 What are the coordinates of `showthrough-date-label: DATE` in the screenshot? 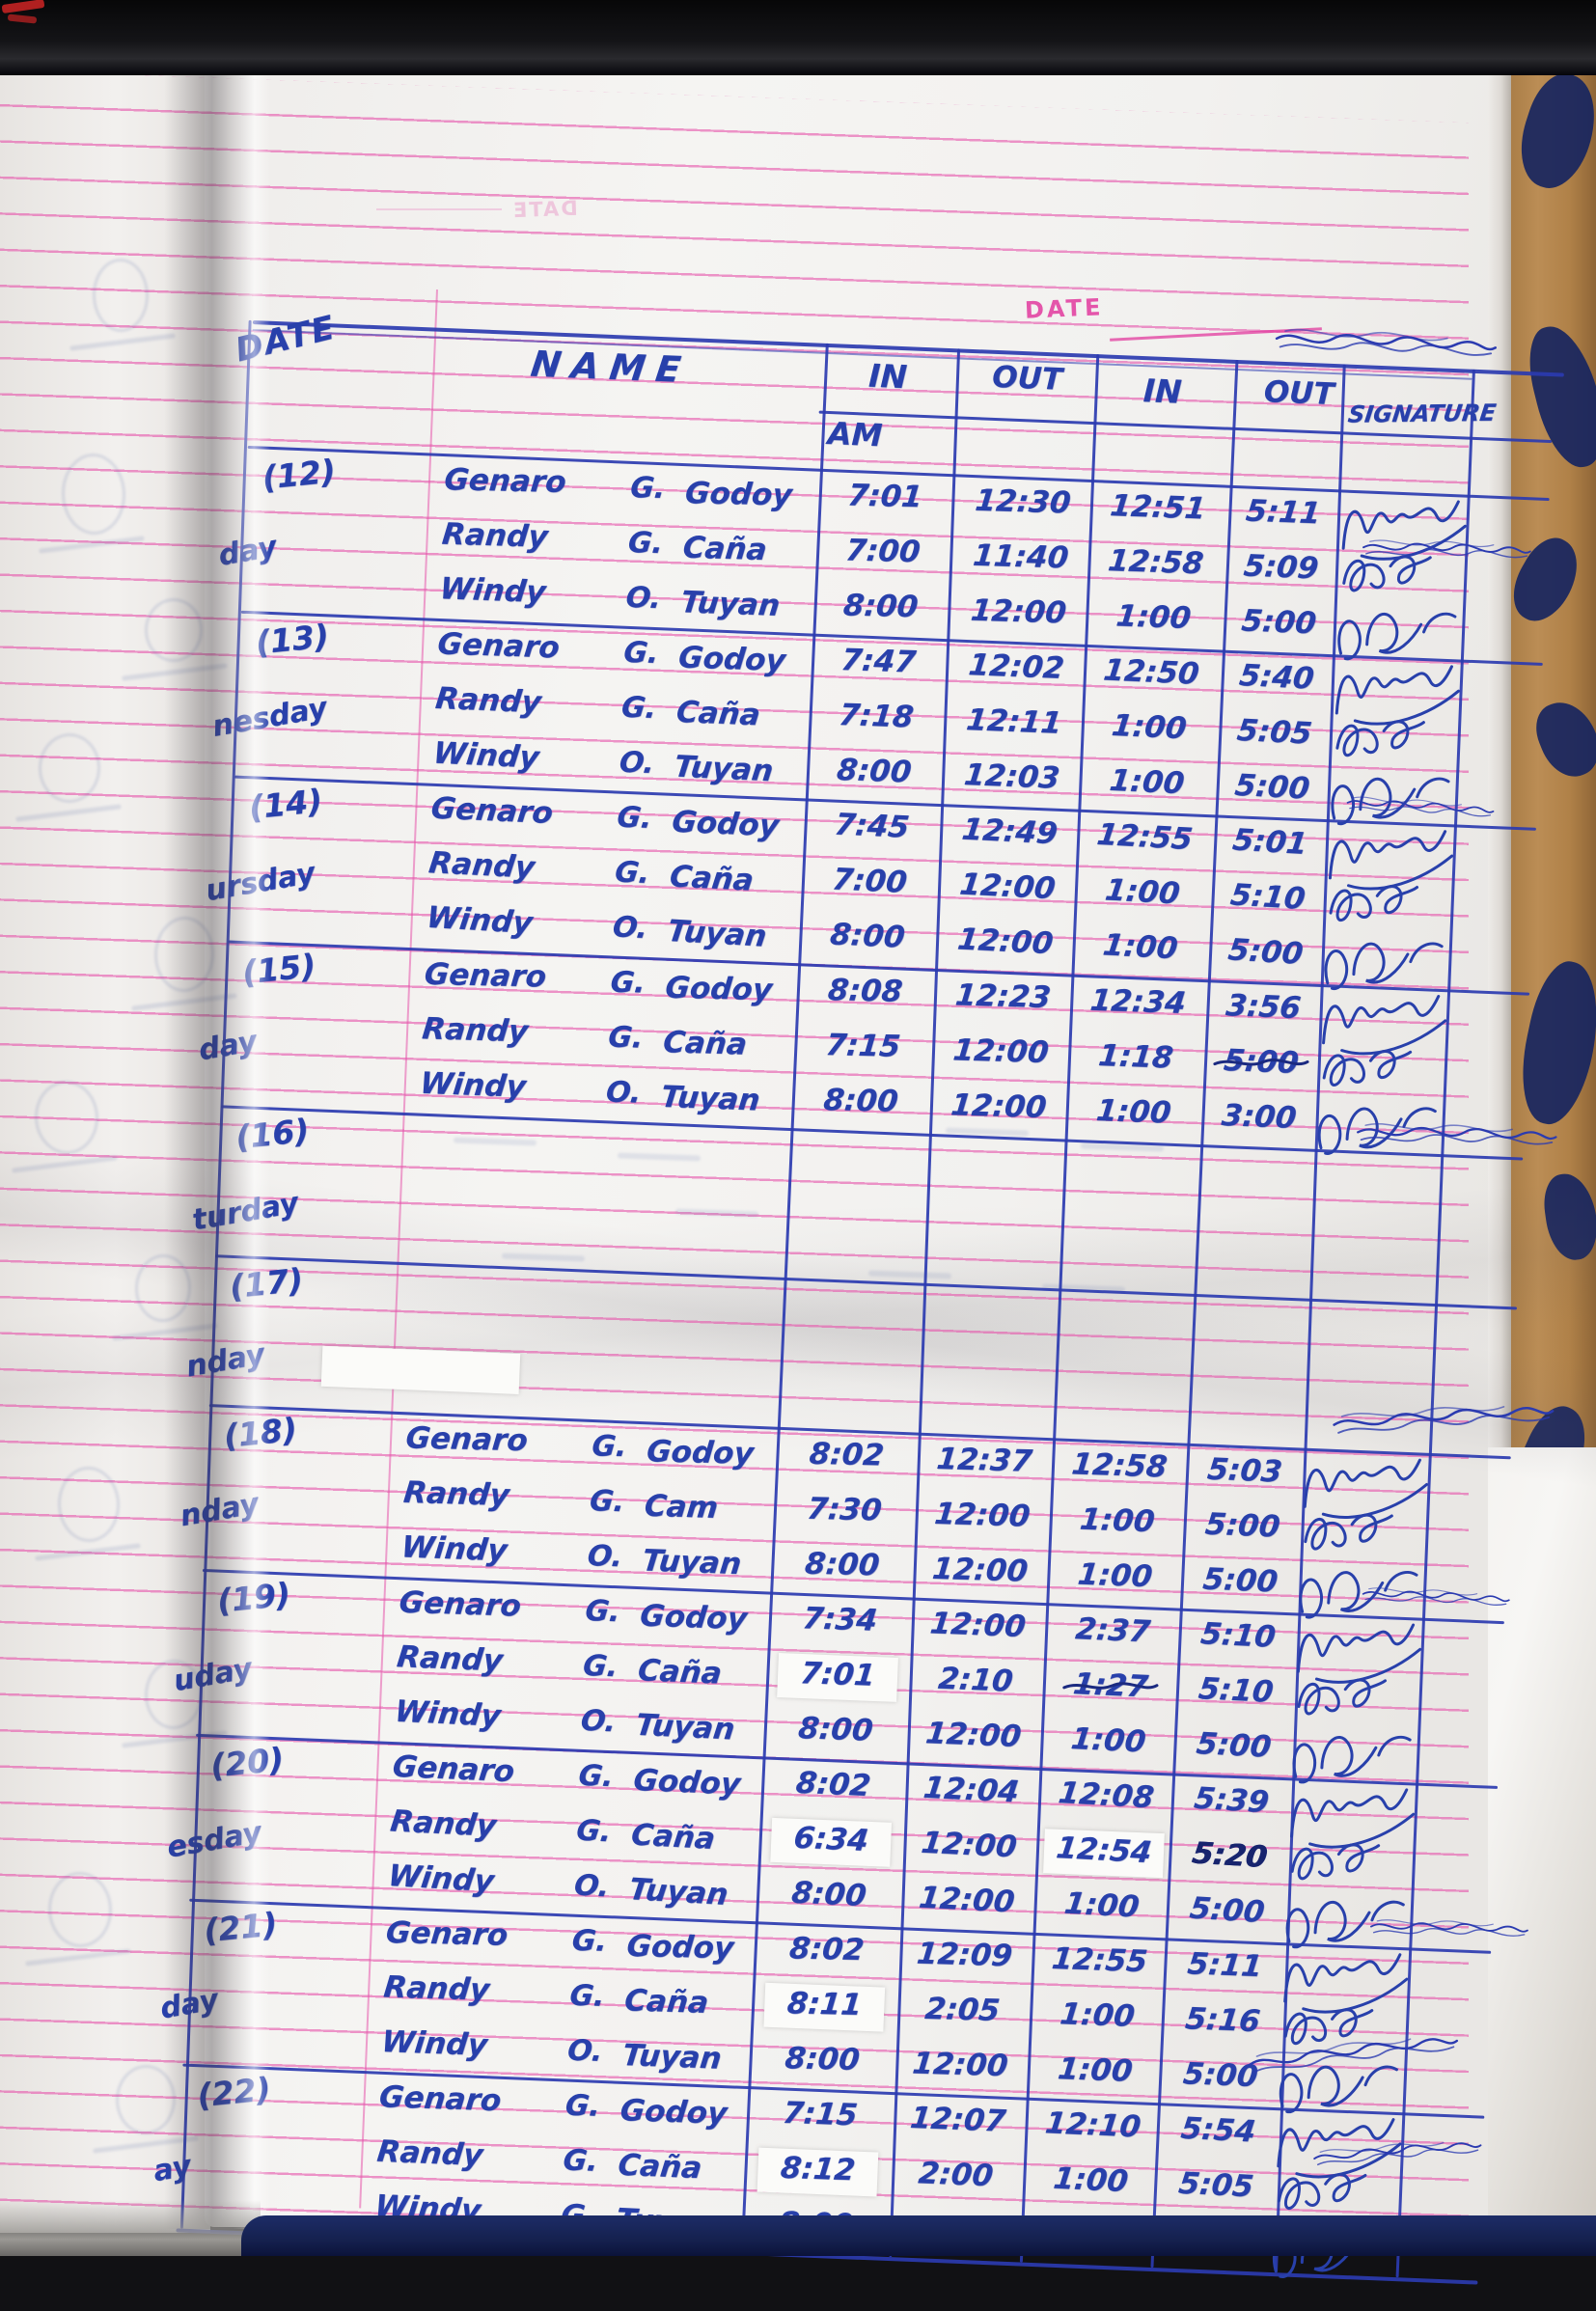 It's located at (544, 210).